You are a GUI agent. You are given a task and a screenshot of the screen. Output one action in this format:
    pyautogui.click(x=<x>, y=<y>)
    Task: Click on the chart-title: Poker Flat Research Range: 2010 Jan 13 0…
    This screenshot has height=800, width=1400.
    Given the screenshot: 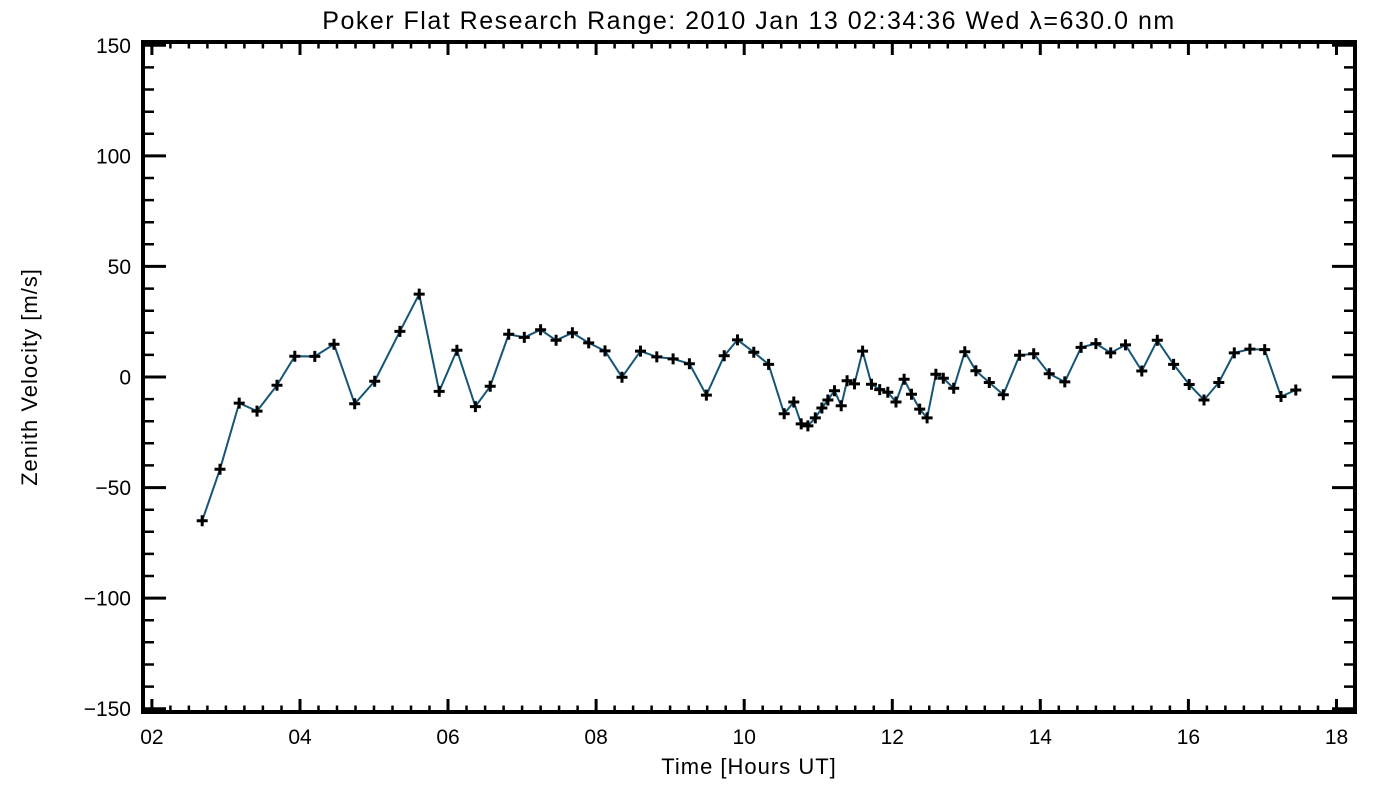 What is the action you would take?
    pyautogui.click(x=749, y=21)
    